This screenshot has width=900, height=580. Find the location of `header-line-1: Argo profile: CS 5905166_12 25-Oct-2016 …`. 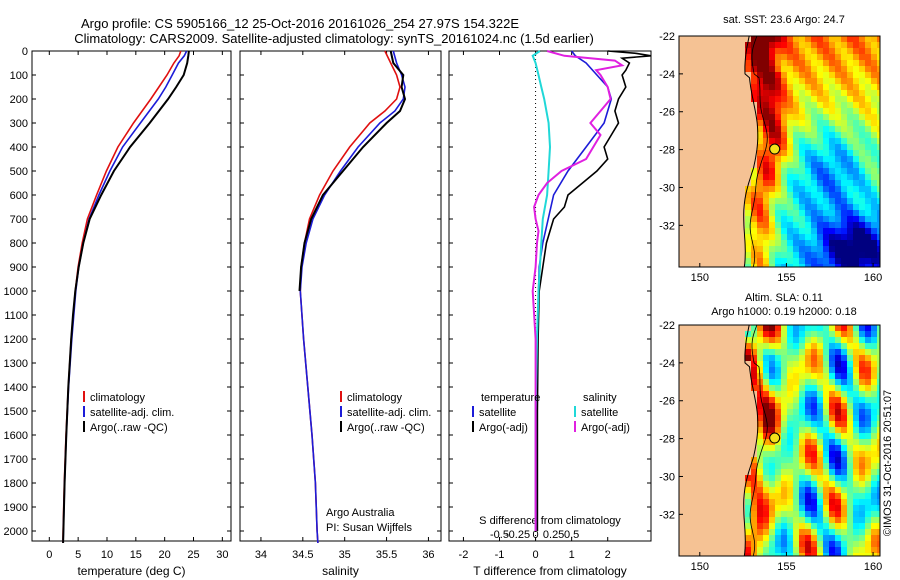

header-line-1: Argo profile: CS 5905166_12 25-Oct-2016 … is located at coordinates (300, 23).